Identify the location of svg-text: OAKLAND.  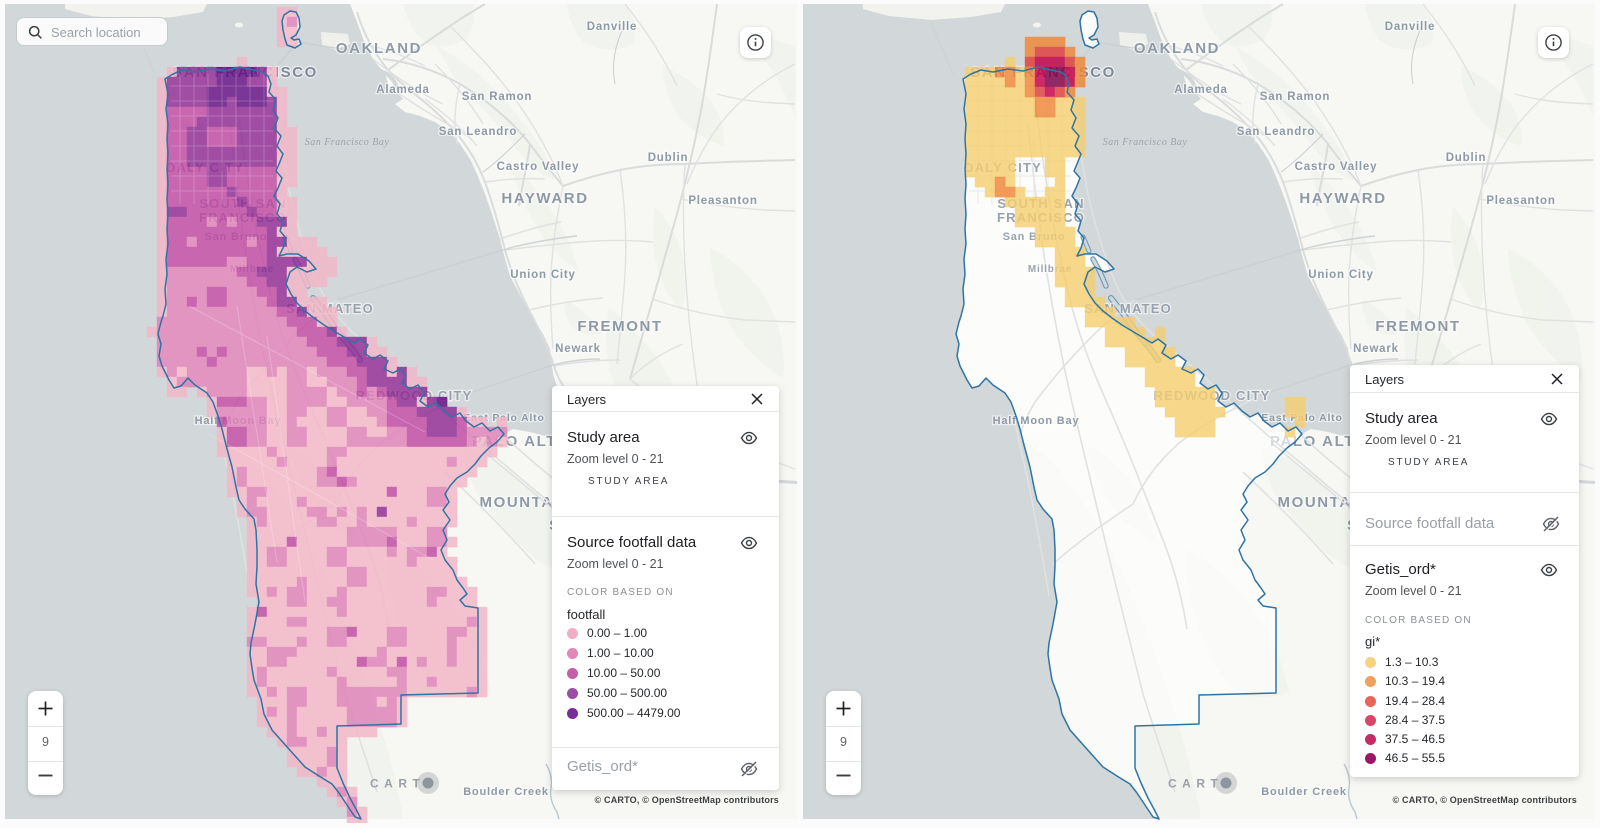
(379, 48).